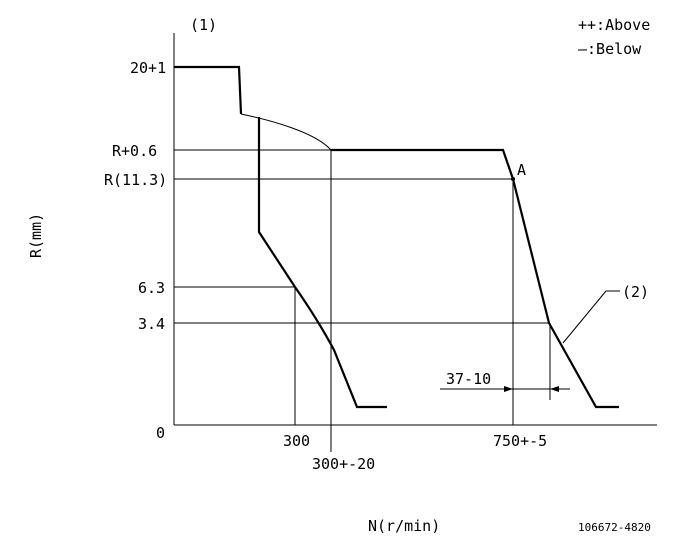  I want to click on x-tick-300-20: 300+-20, so click(343, 464).